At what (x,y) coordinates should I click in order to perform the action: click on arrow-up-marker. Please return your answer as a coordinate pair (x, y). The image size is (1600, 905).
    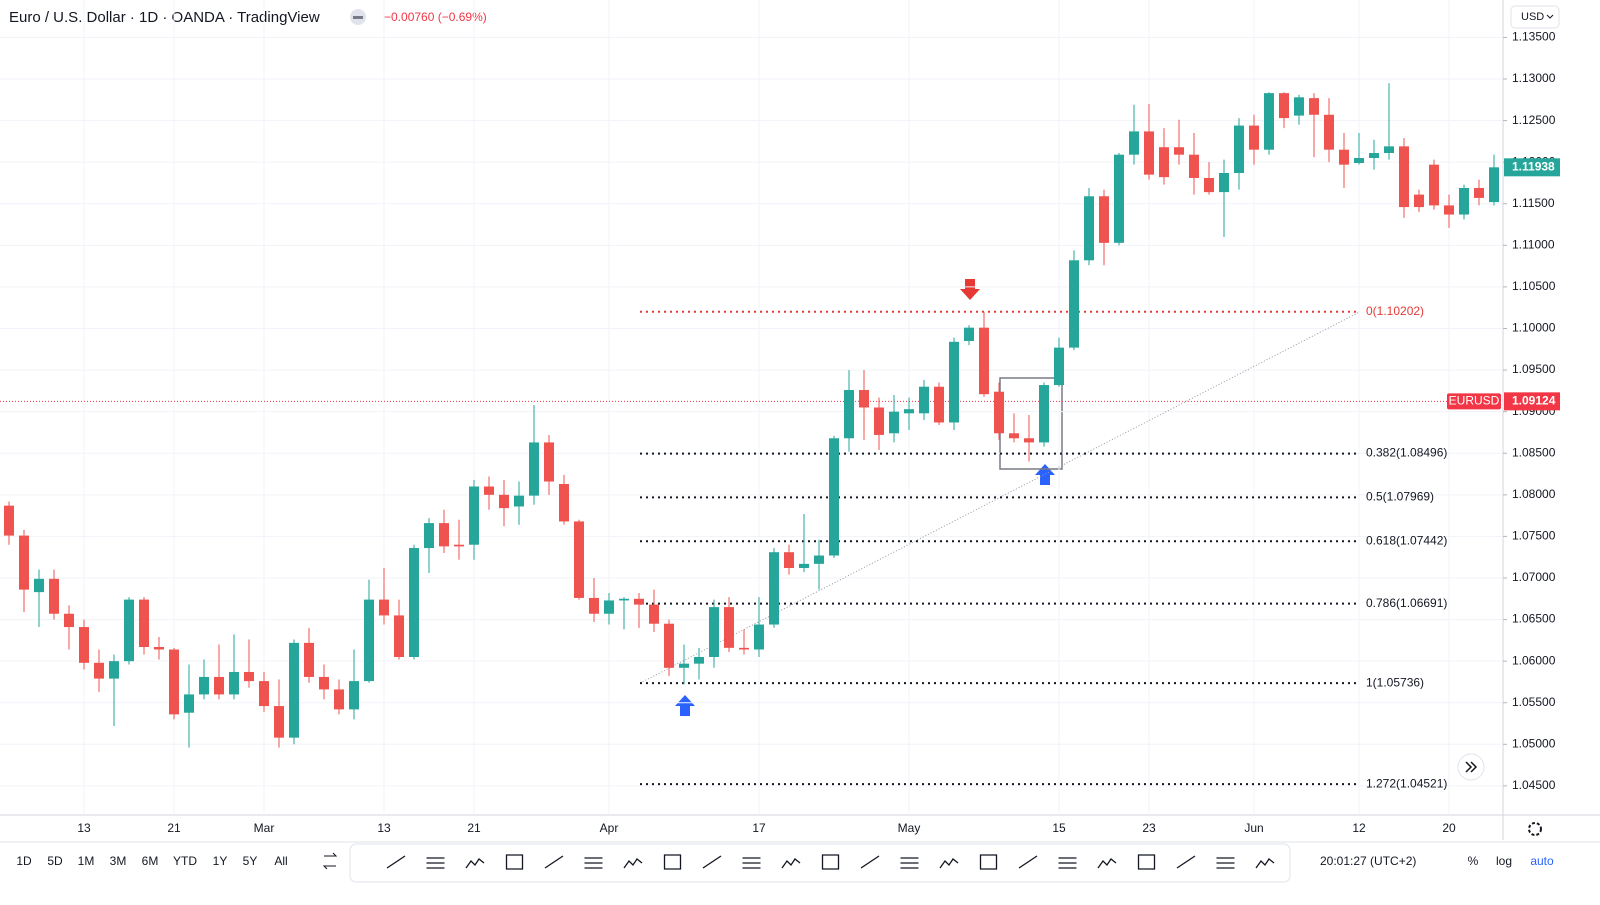
    Looking at the image, I should click on (1045, 474).